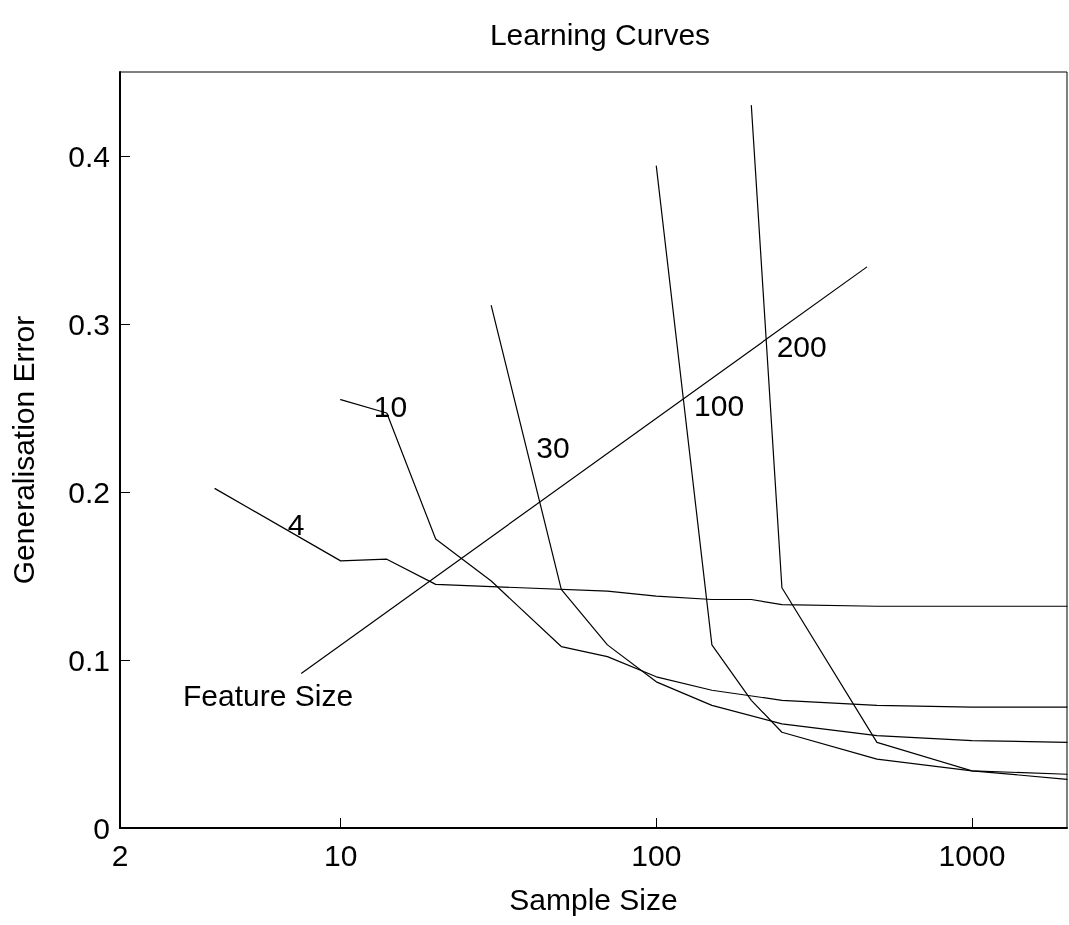 This screenshot has width=1069, height=925. I want to click on series-label: 100, so click(719, 405).